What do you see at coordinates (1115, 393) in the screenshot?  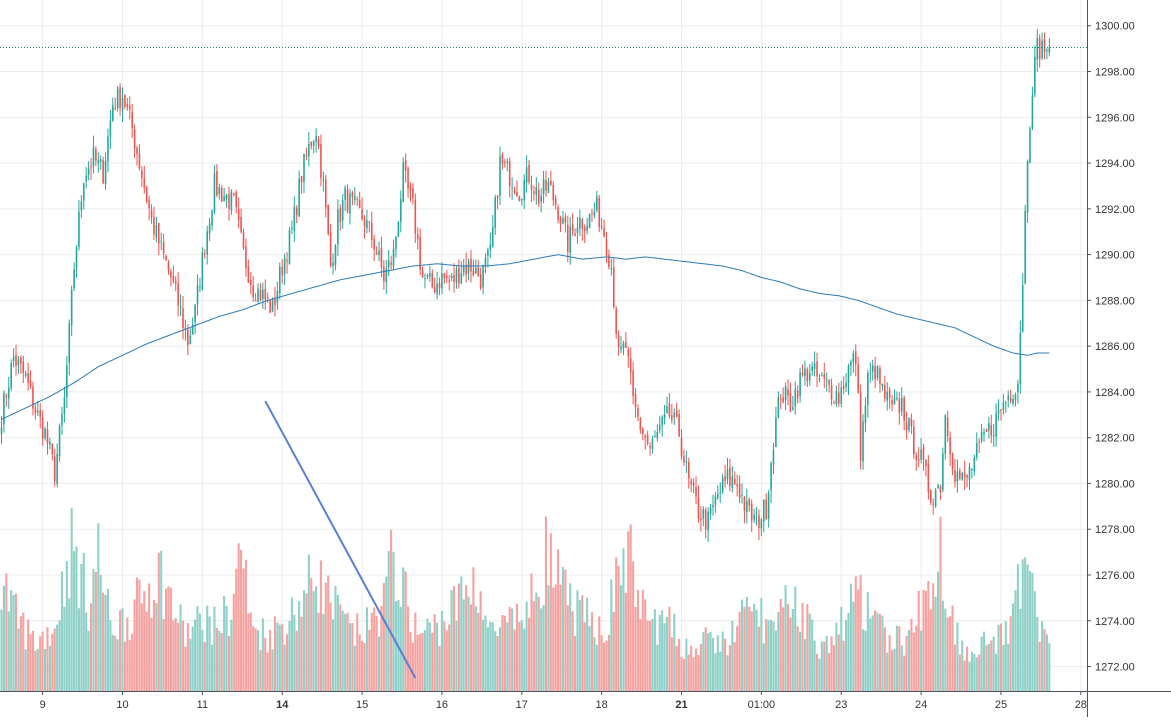 I see `price-tick-label: 1284.00` at bounding box center [1115, 393].